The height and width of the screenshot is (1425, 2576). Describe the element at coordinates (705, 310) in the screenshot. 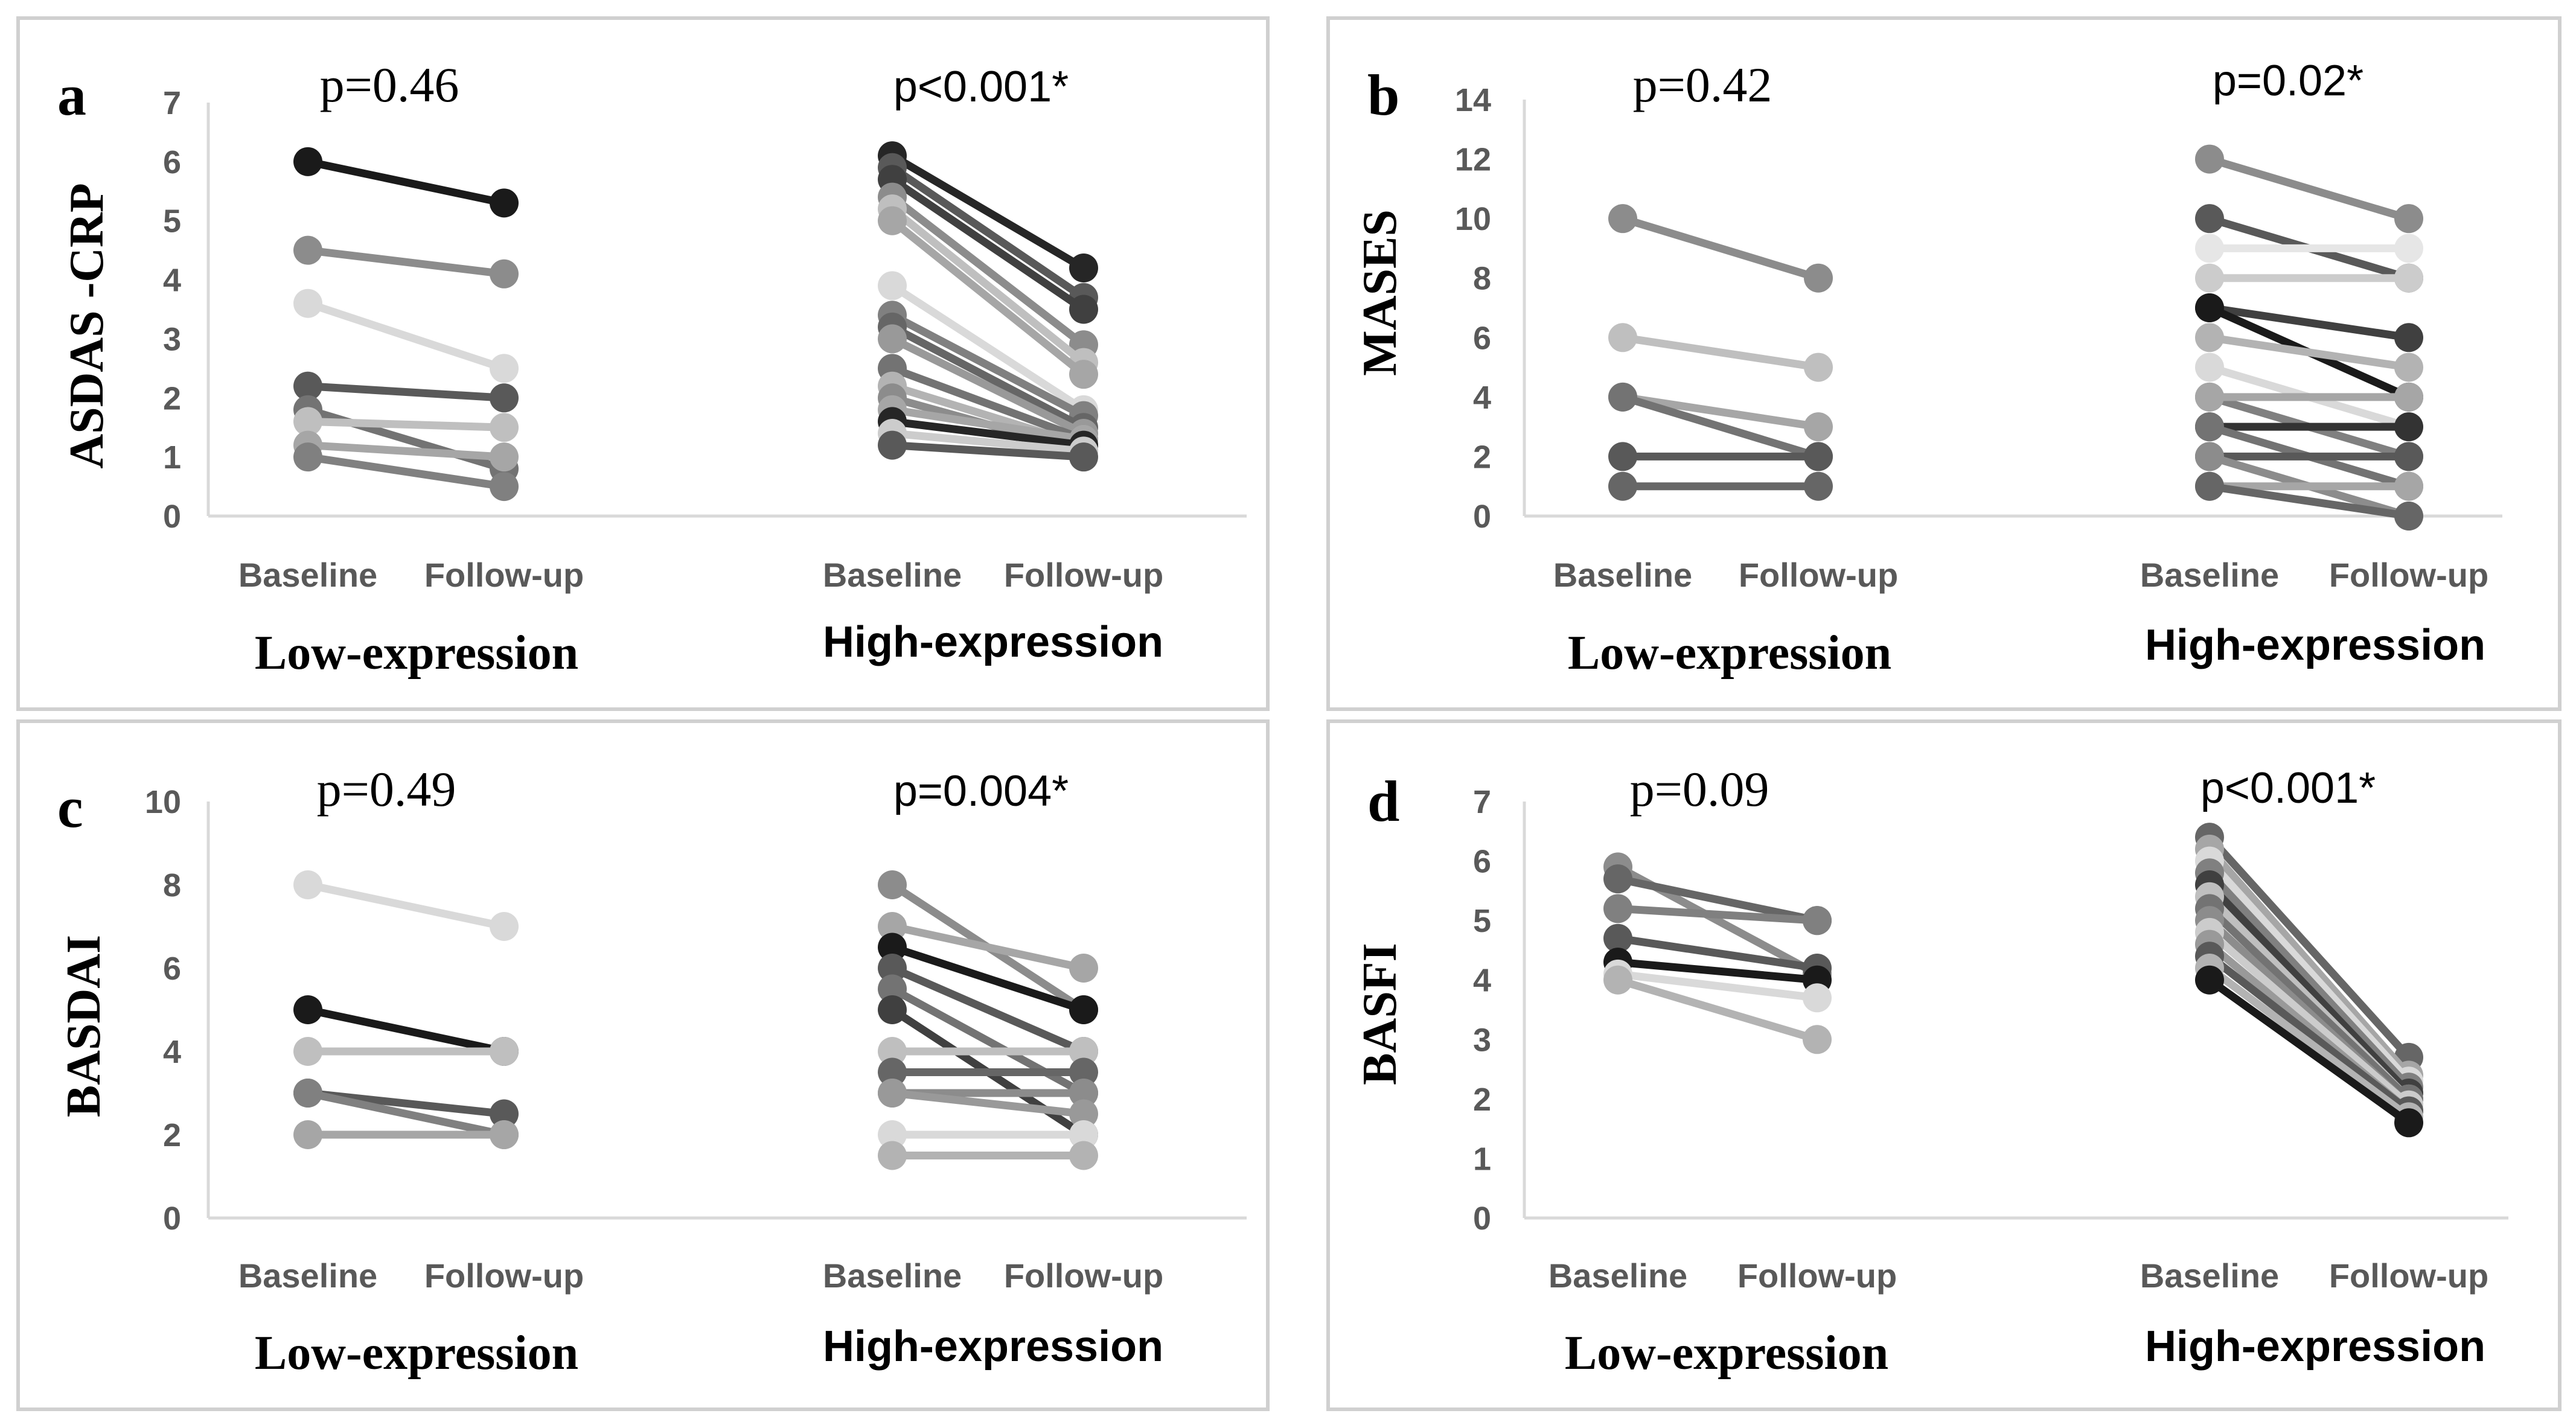

I see `plot-a: 0 1 2 3 4 5 6 7` at that location.